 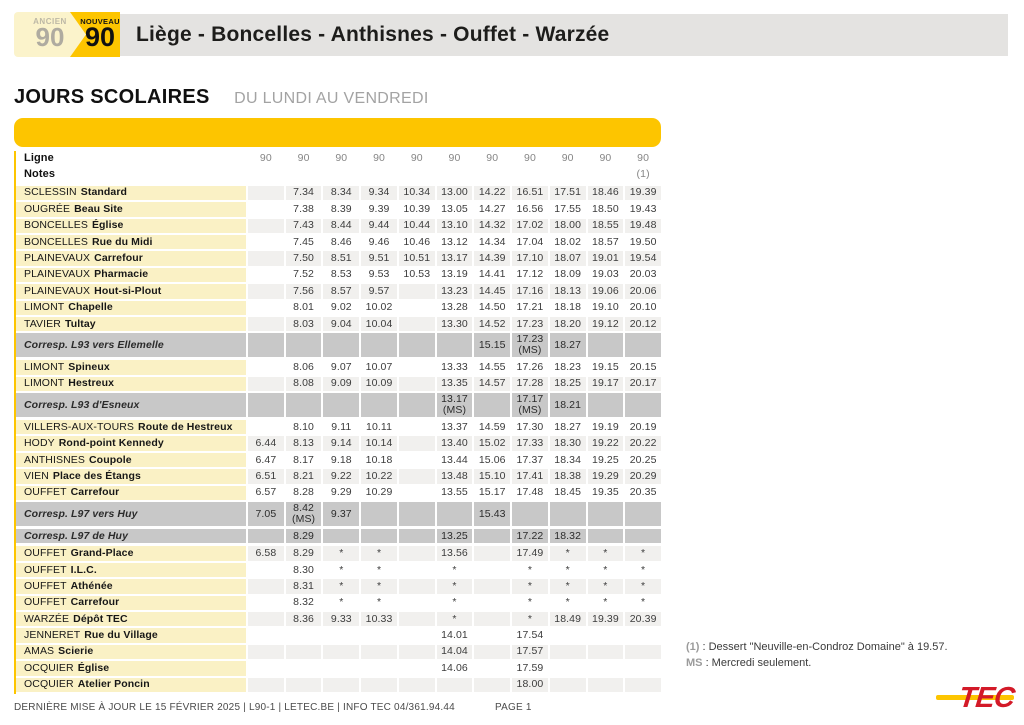 What do you see at coordinates (643, 426) in the screenshot?
I see `time-cell: 20.19` at bounding box center [643, 426].